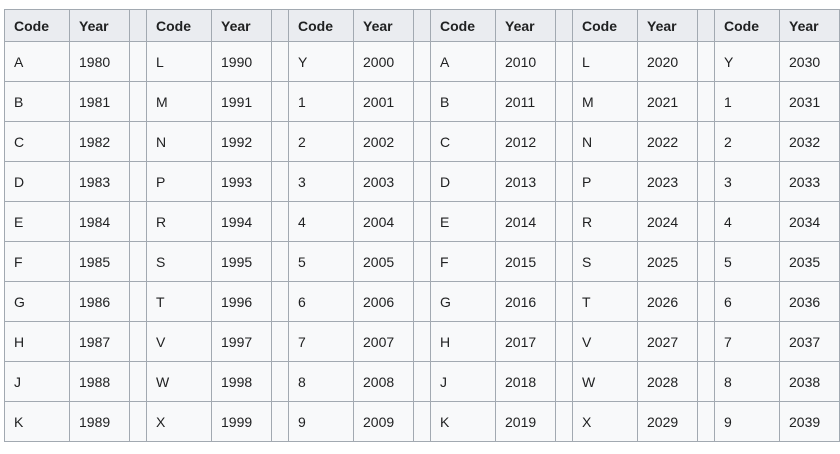  What do you see at coordinates (667, 301) in the screenshot?
I see `year-cell: 2026` at bounding box center [667, 301].